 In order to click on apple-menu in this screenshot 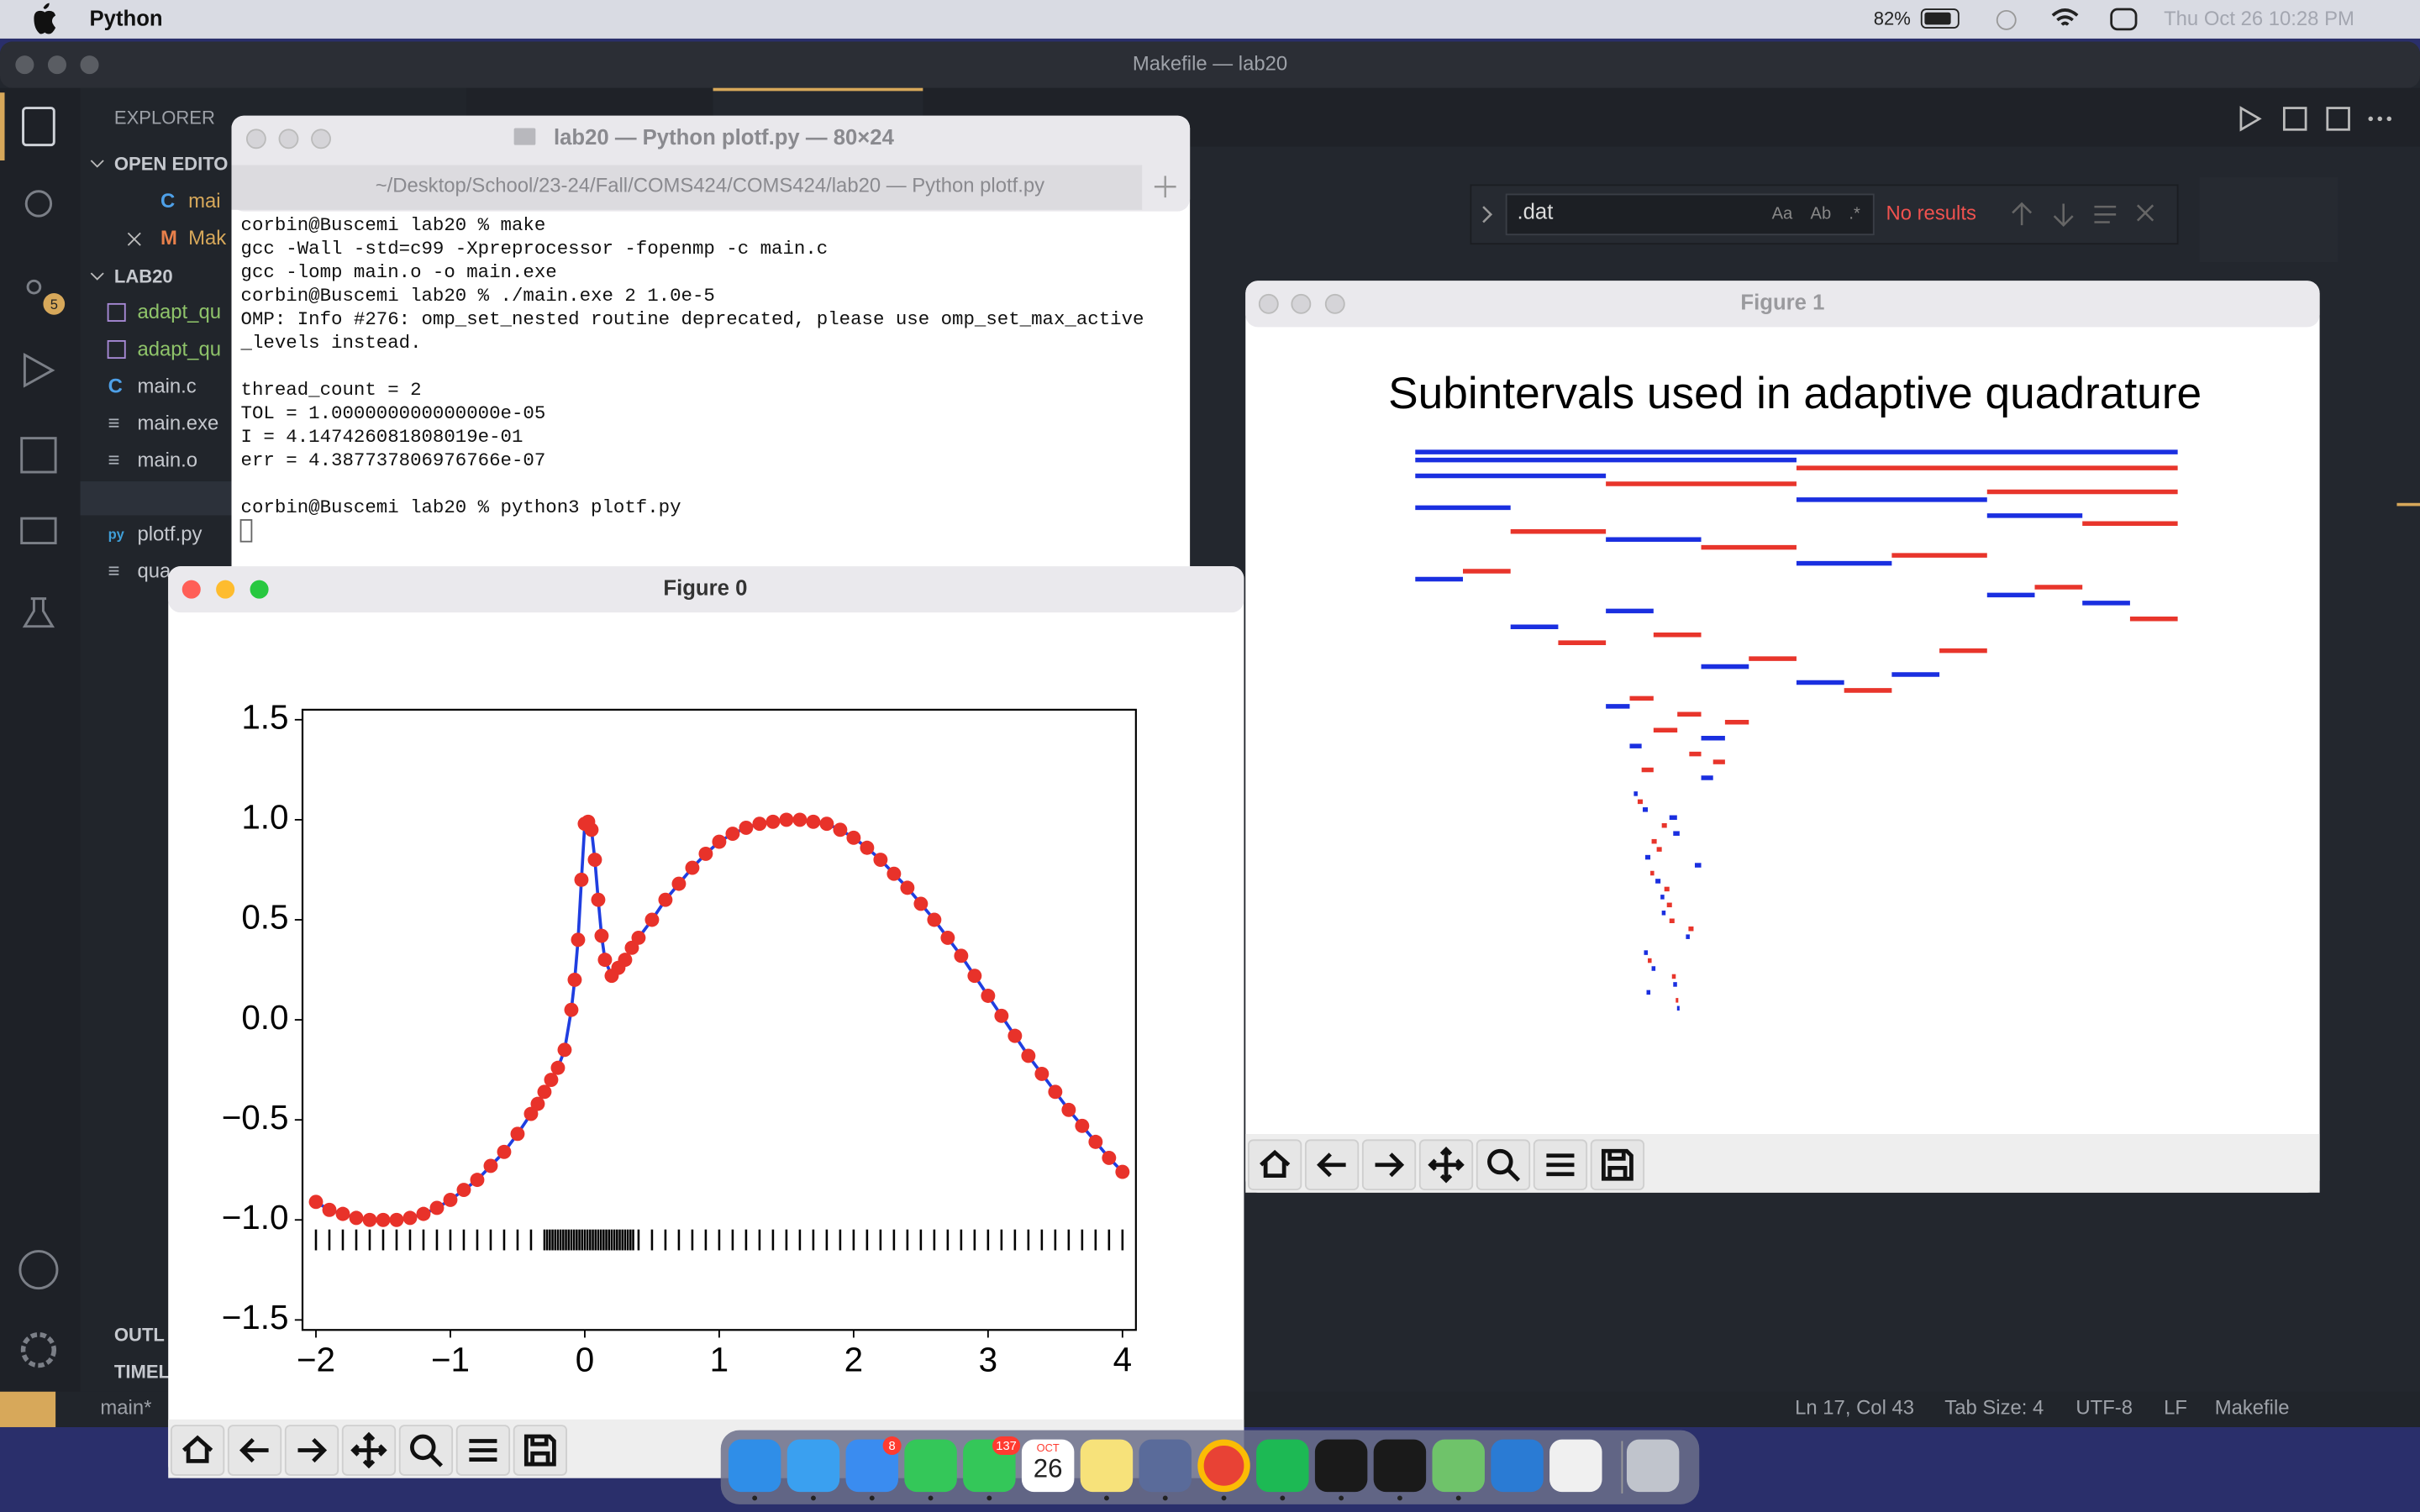, I will do `click(45, 18)`.